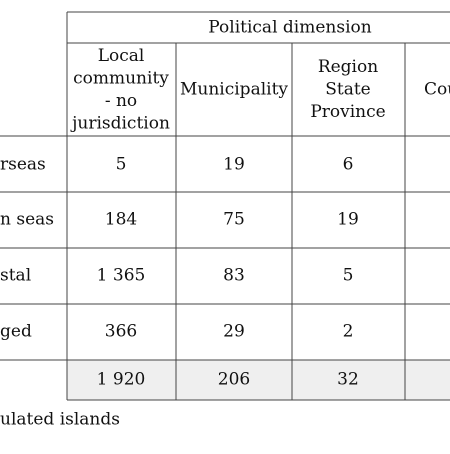 Image resolution: width=450 pixels, height=454 pixels. I want to click on cell: 6, so click(348, 165).